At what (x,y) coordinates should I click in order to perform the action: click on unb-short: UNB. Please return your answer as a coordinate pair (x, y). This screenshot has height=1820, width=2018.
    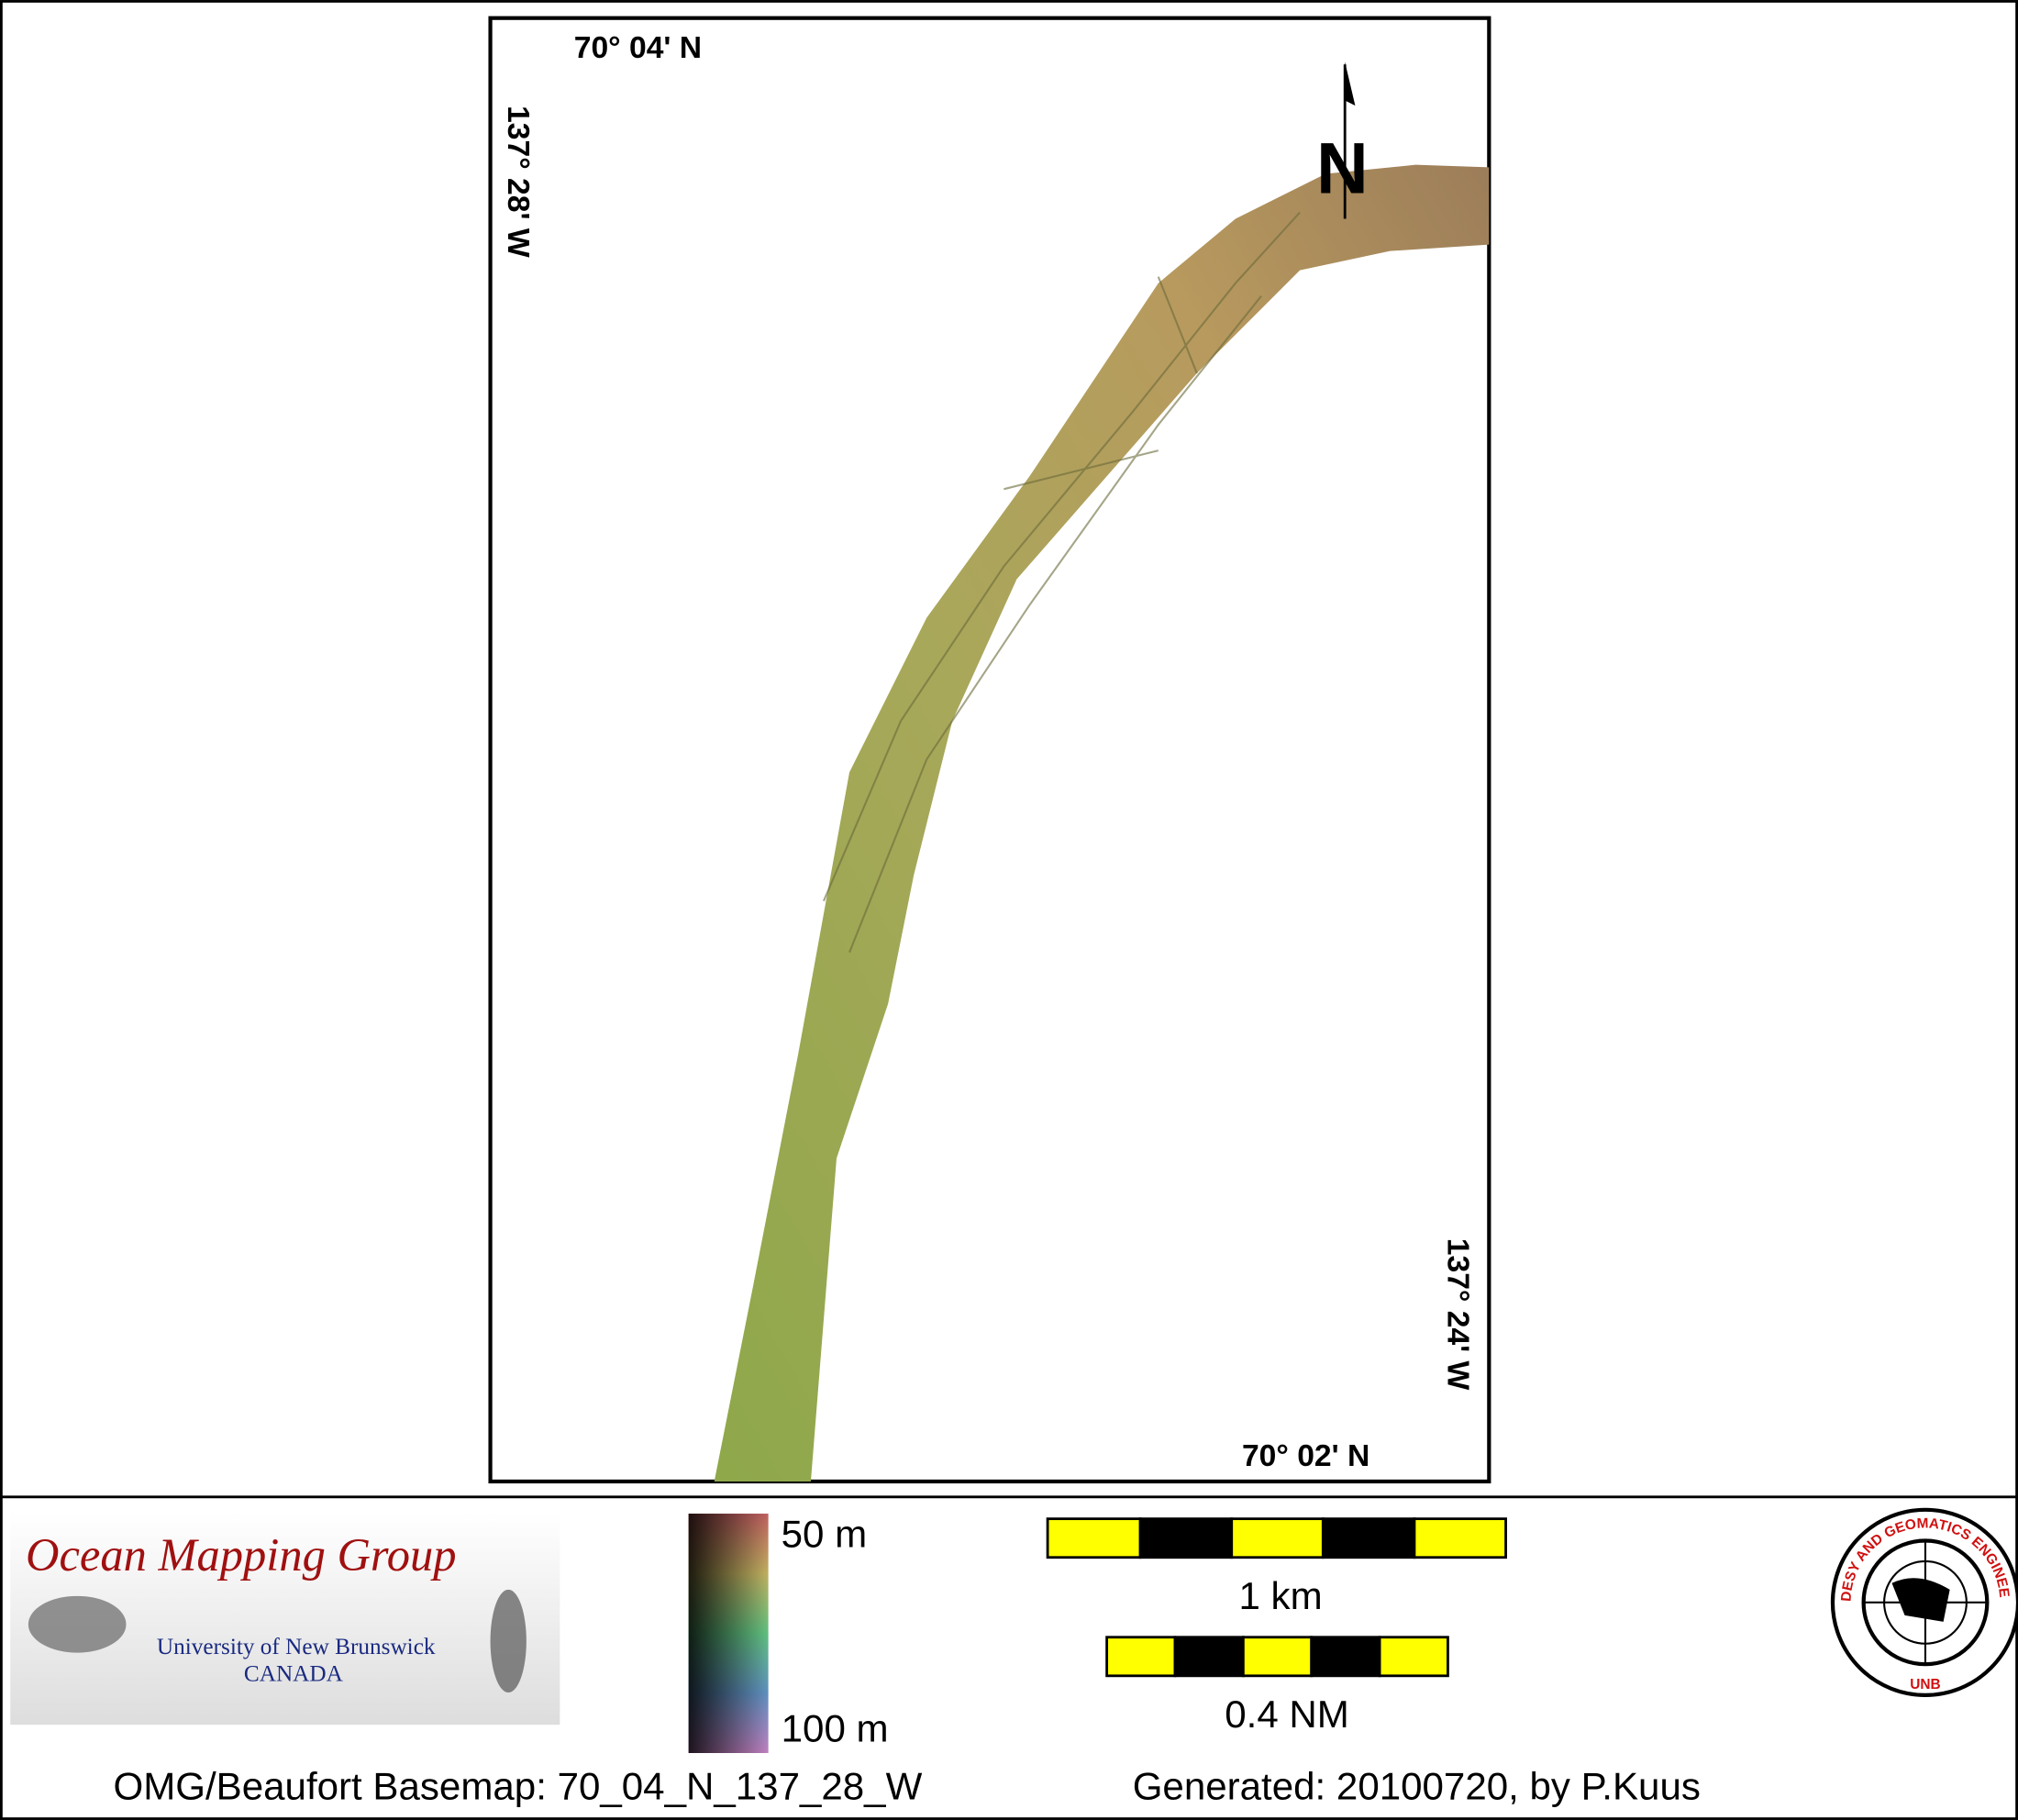
    Looking at the image, I should click on (1925, 1684).